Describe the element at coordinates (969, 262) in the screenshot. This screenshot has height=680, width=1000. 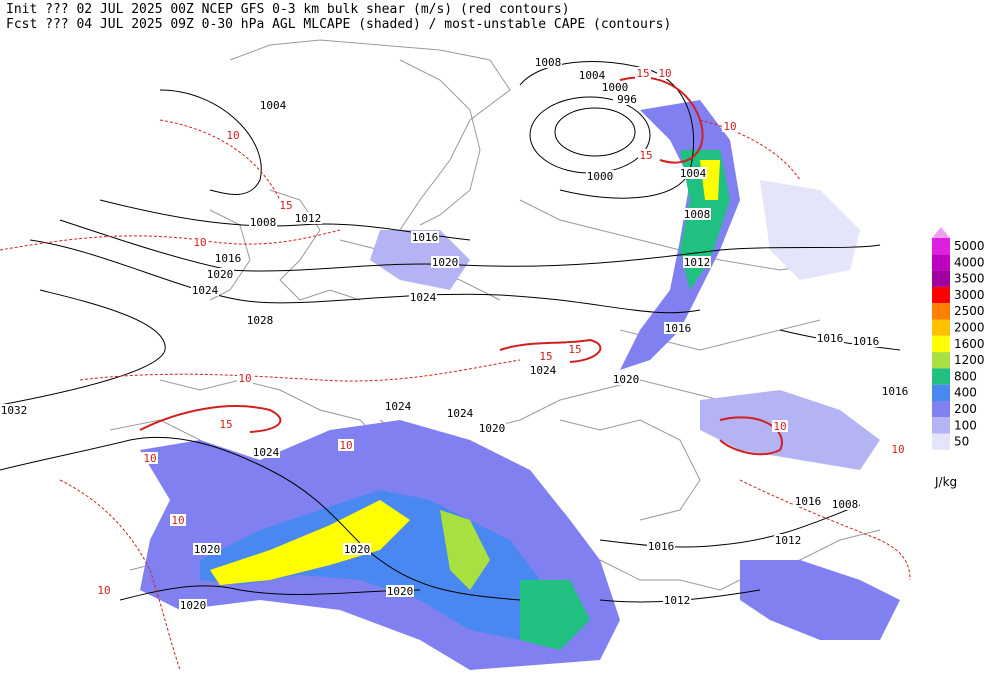
I see `colorbar-label: 4000` at that location.